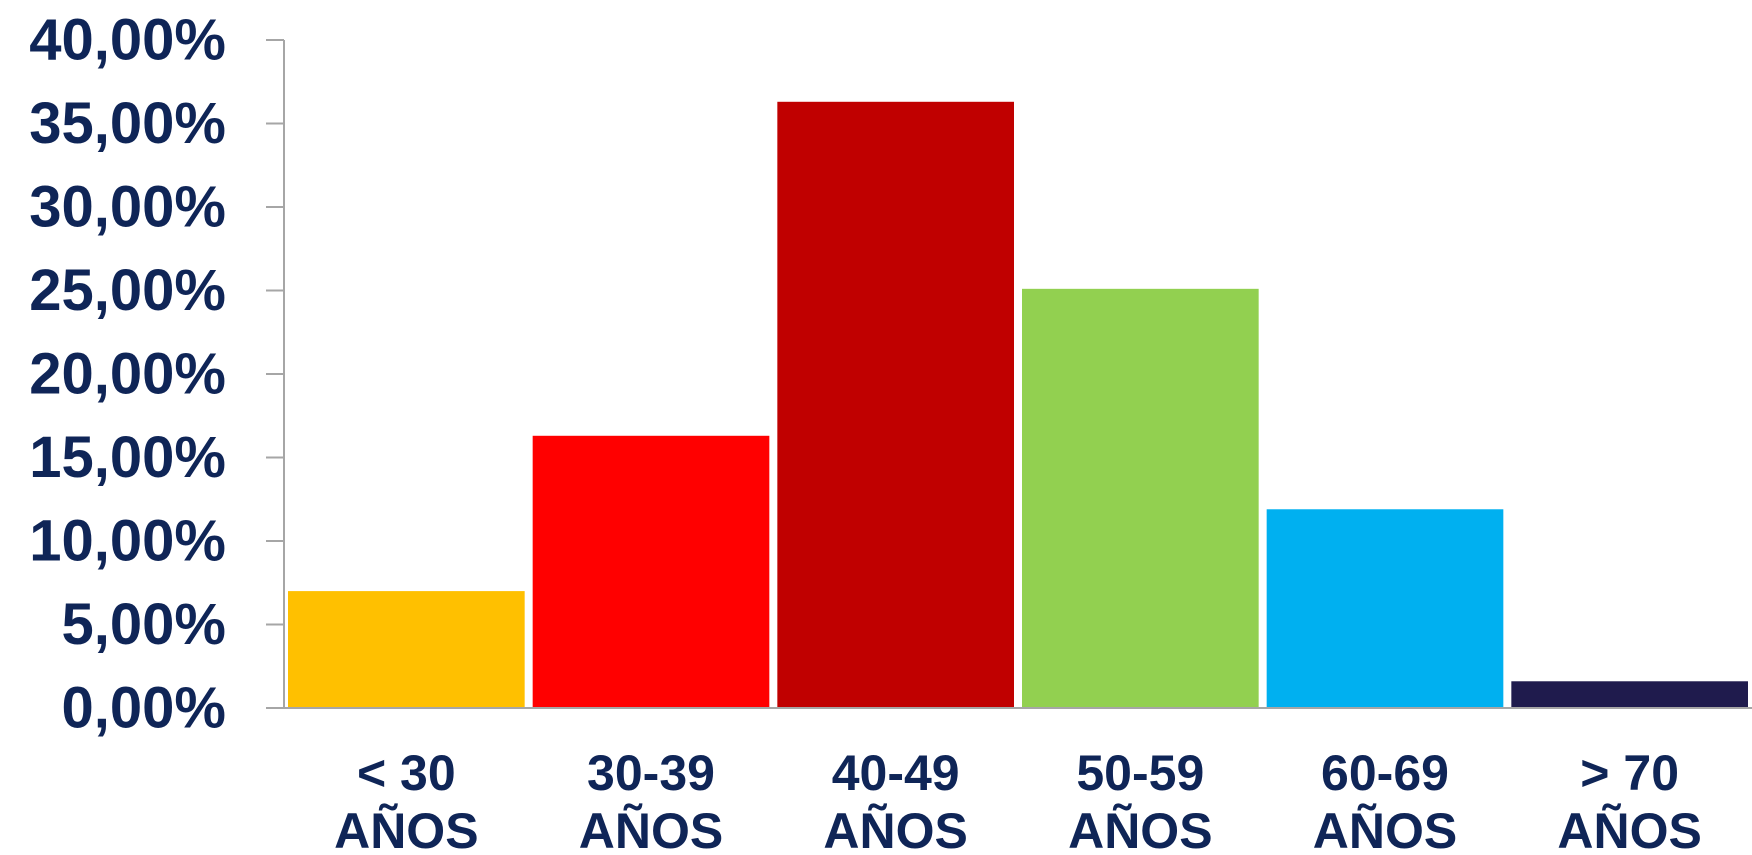 Image resolution: width=1752 pixels, height=855 pixels. What do you see at coordinates (651, 773) in the screenshot?
I see `x-category-label-line: 30-39` at bounding box center [651, 773].